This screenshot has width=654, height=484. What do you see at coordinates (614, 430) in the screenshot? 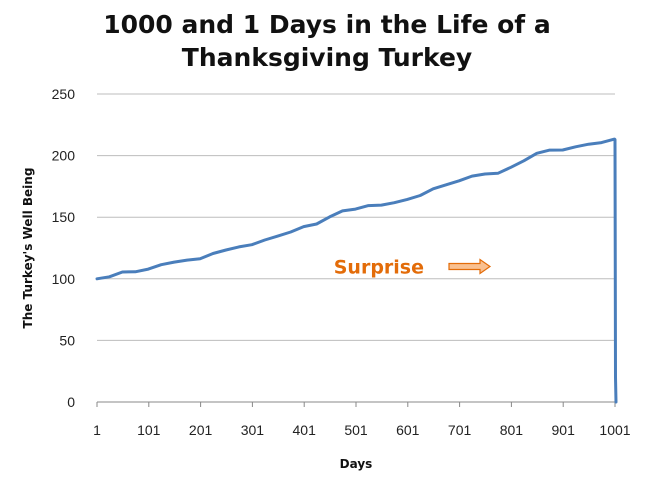
I see `x-tick-label-1001: 1001` at bounding box center [614, 430].